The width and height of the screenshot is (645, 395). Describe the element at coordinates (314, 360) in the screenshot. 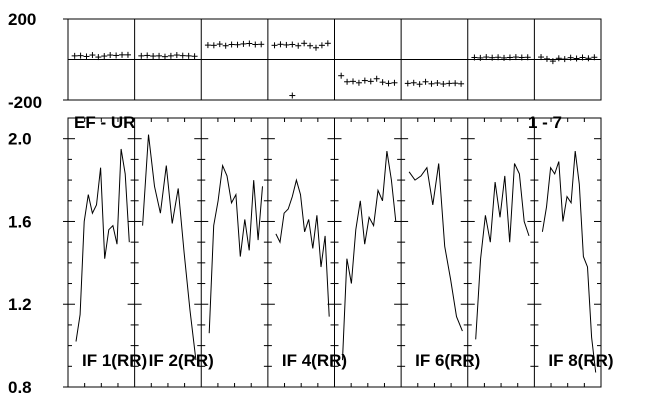

I see `if-panel-label: IF 4(RR)` at that location.